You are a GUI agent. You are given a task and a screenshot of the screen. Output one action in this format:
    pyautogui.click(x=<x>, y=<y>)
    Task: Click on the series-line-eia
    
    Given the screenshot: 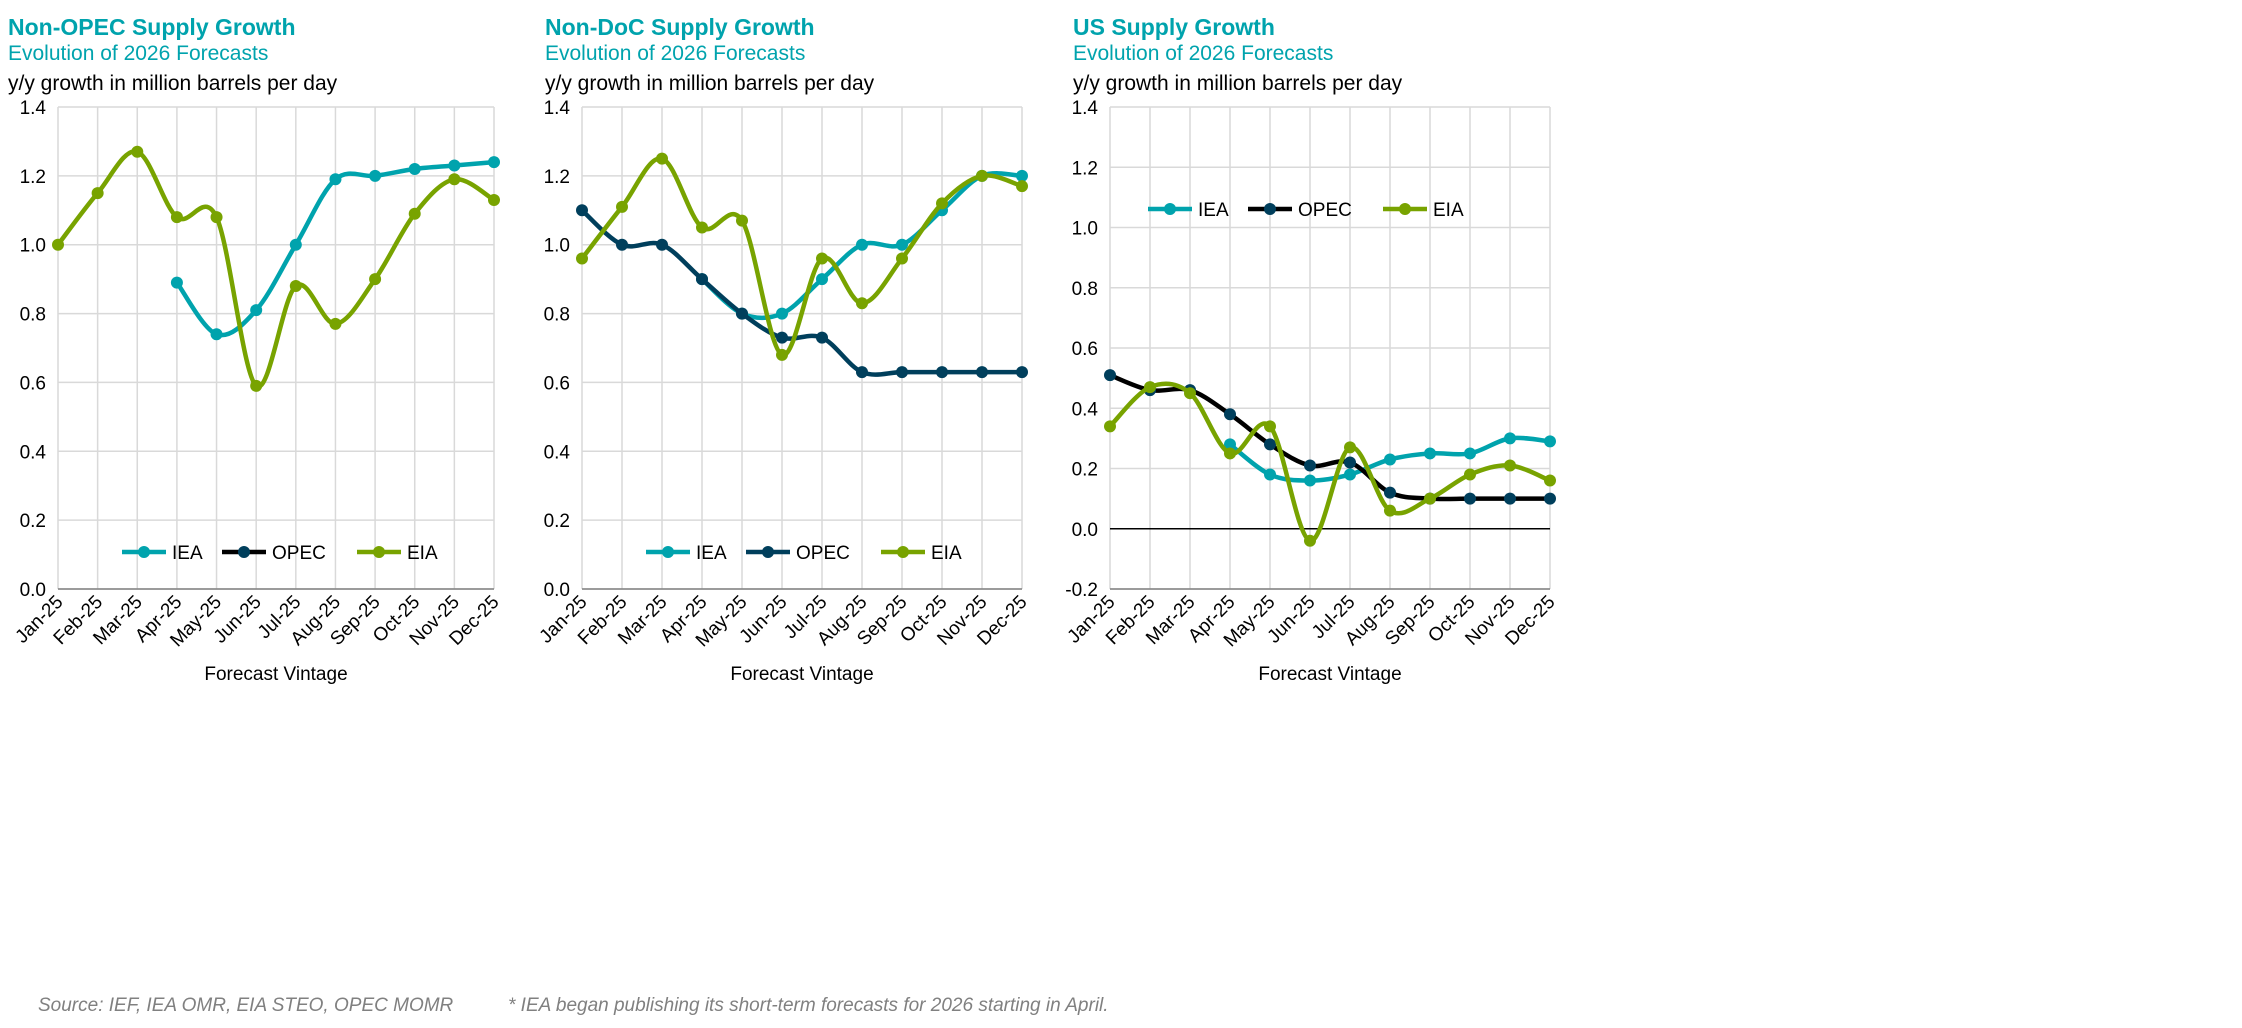 What is the action you would take?
    pyautogui.click(x=276, y=269)
    